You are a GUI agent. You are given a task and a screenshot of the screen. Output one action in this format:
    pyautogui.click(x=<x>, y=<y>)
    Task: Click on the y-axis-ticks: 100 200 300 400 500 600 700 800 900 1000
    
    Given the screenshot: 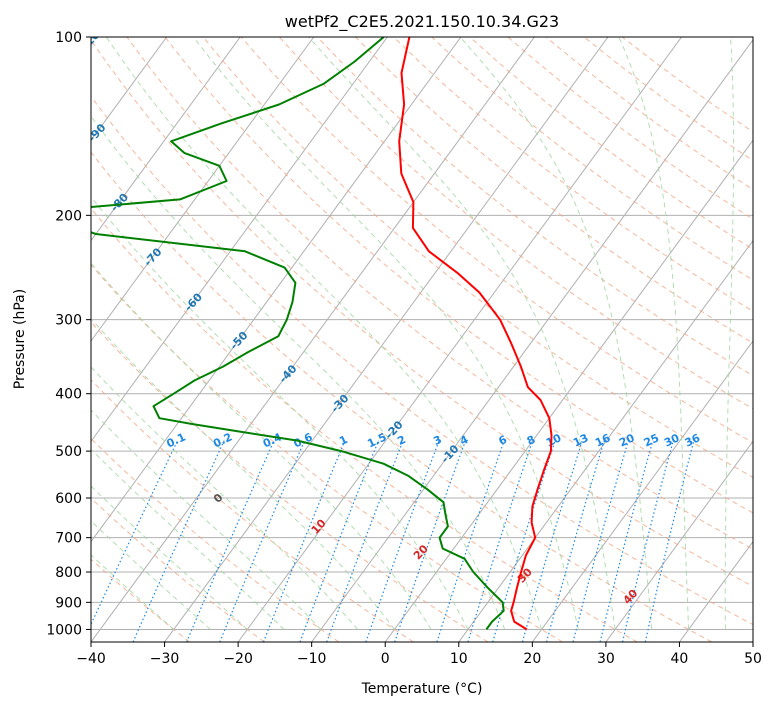 What is the action you would take?
    pyautogui.click(x=68, y=334)
    